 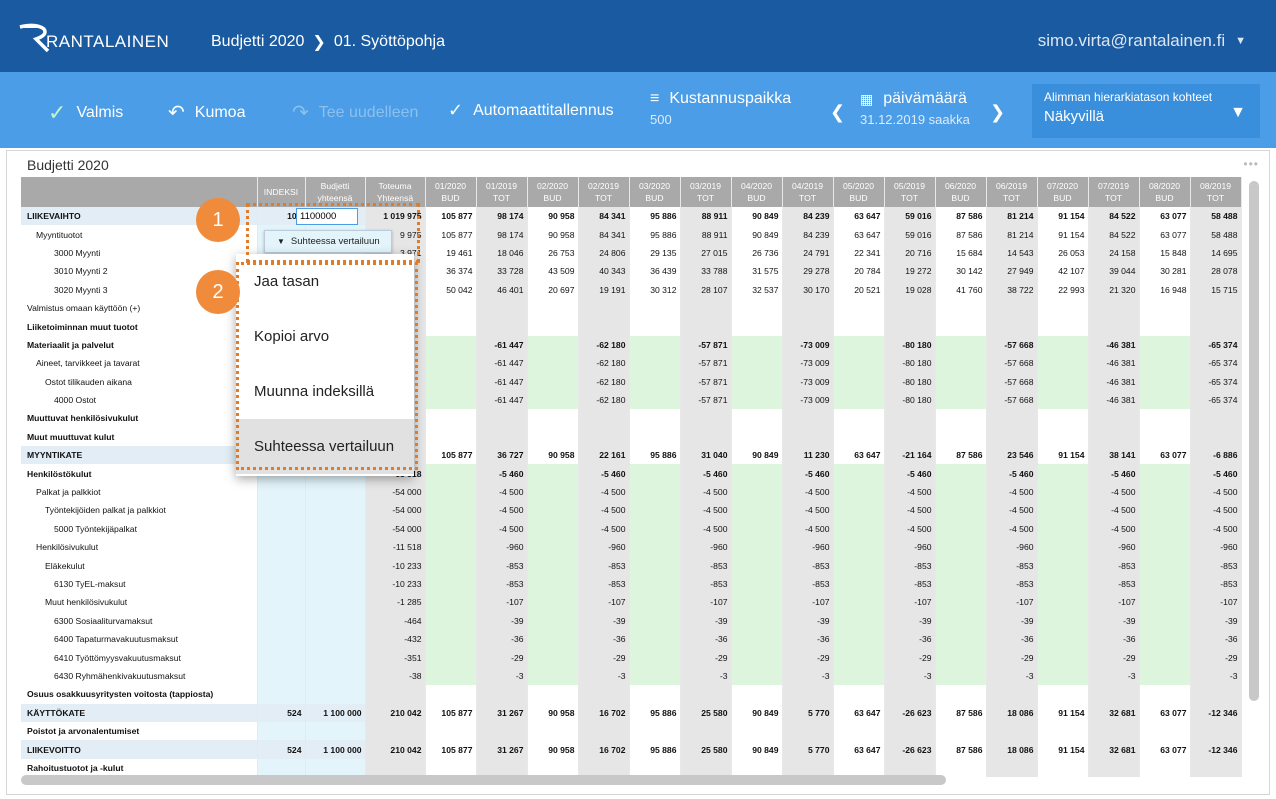 I want to click on table-cell: 26 736, so click(x=757, y=253).